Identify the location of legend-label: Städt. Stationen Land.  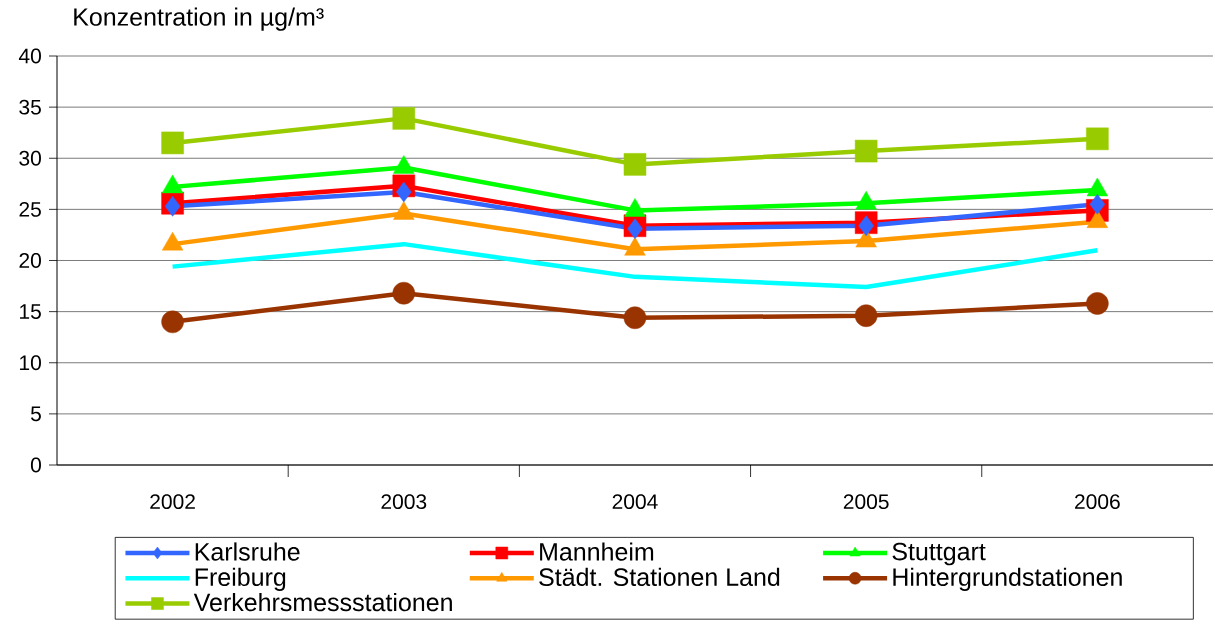
(659, 577).